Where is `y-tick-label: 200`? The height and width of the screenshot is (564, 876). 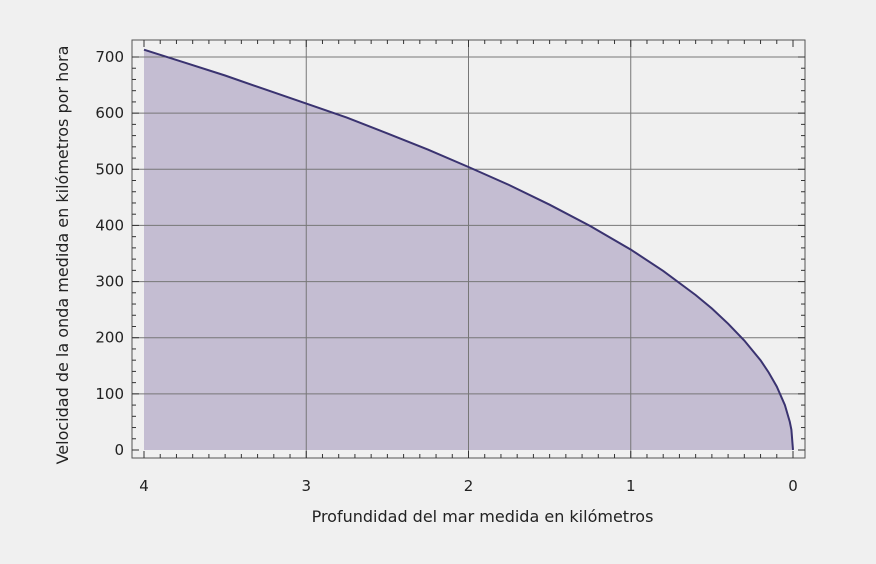
y-tick-label: 200 is located at coordinates (109, 338).